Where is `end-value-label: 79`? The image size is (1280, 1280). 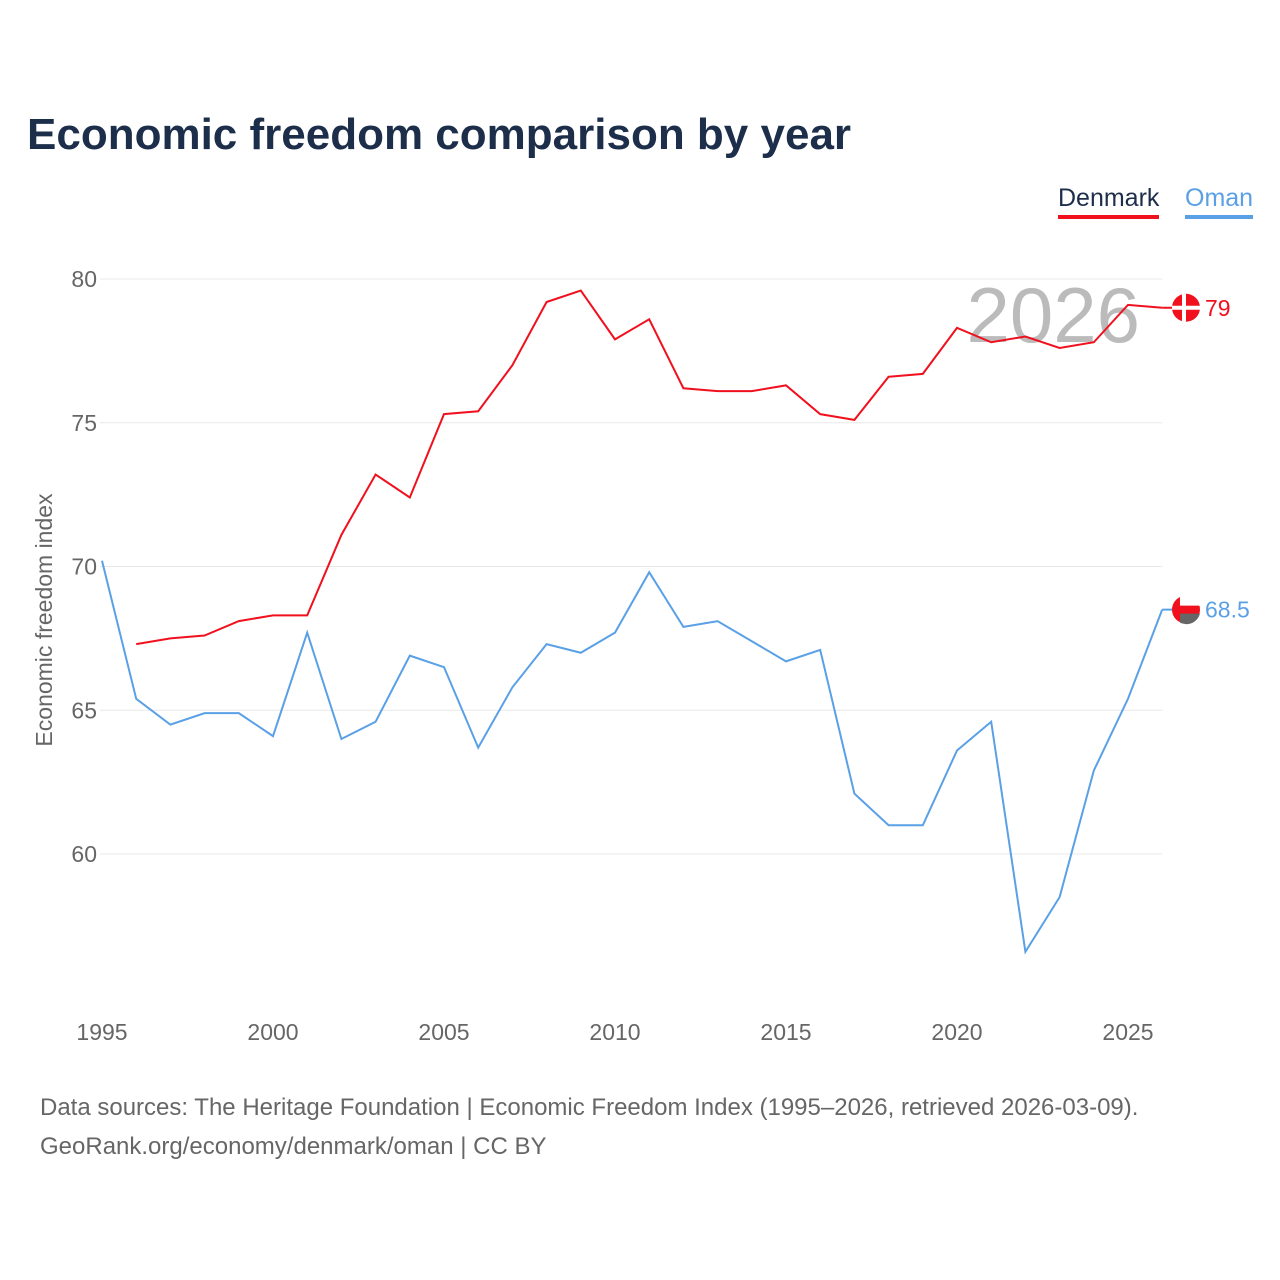 end-value-label: 79 is located at coordinates (1218, 308).